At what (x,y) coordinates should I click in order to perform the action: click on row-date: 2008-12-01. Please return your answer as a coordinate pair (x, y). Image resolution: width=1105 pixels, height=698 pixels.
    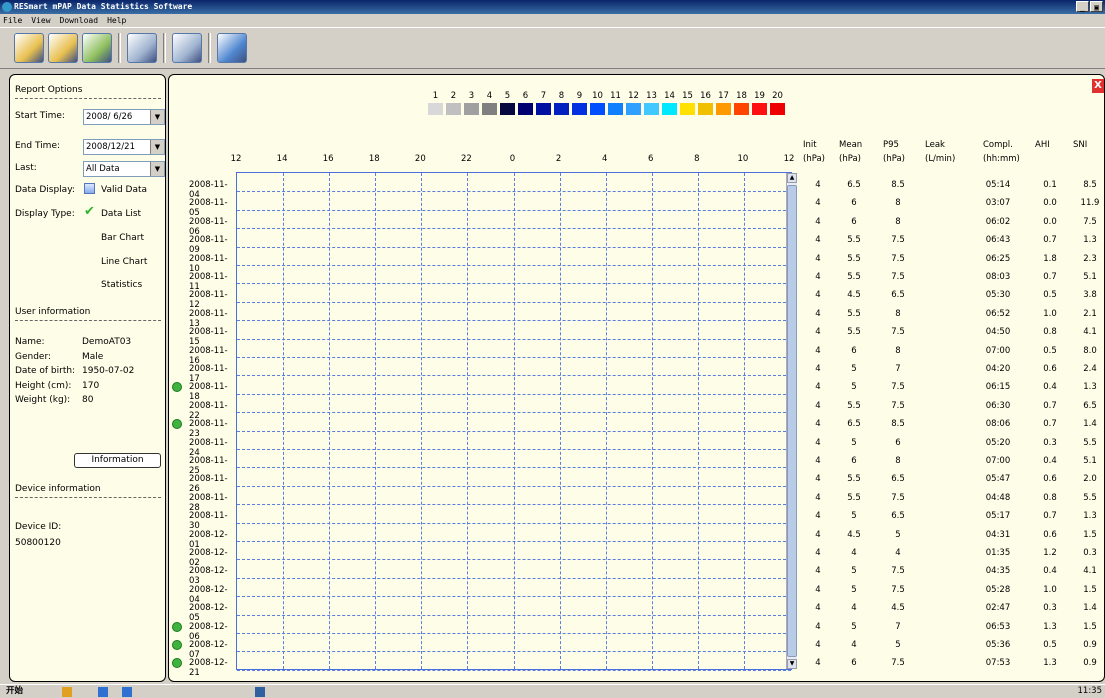
    Looking at the image, I should click on (208, 539).